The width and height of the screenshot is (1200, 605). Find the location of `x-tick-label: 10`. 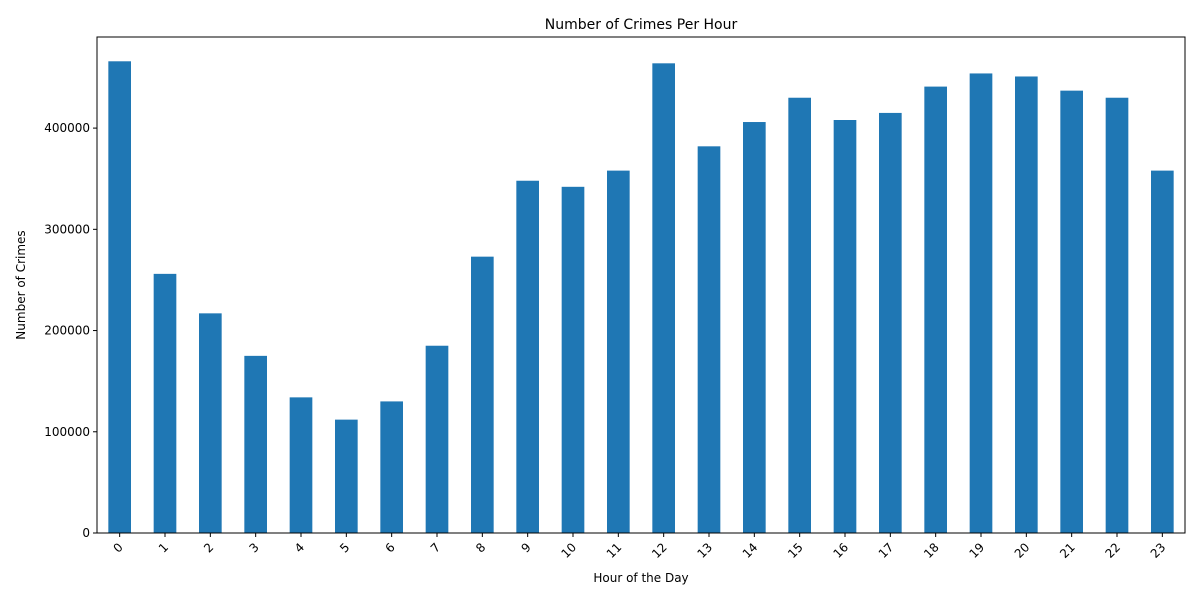

x-tick-label: 10 is located at coordinates (568, 550).